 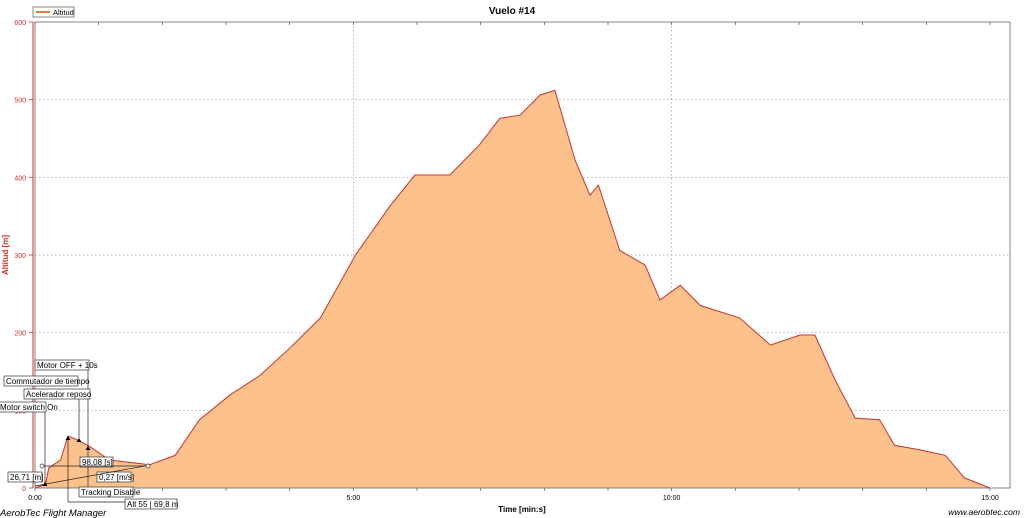 I want to click on footer-brand: AerobTec Flight Manager, so click(x=53, y=513).